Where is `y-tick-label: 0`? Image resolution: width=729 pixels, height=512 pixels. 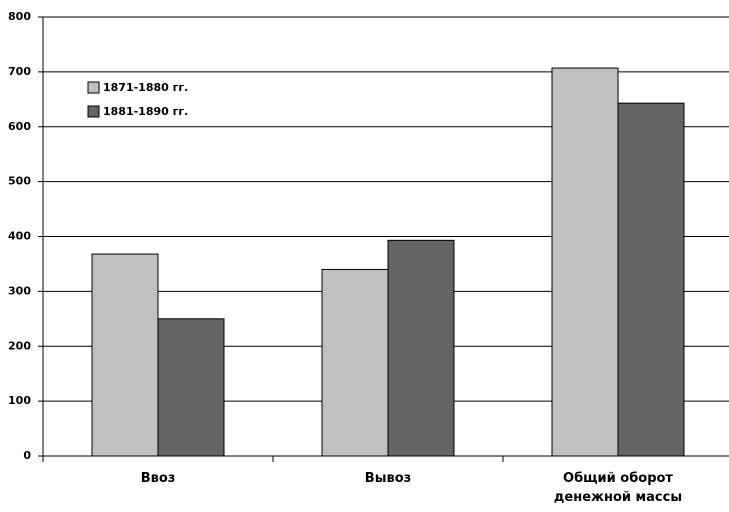
y-tick-label: 0 is located at coordinates (27, 455).